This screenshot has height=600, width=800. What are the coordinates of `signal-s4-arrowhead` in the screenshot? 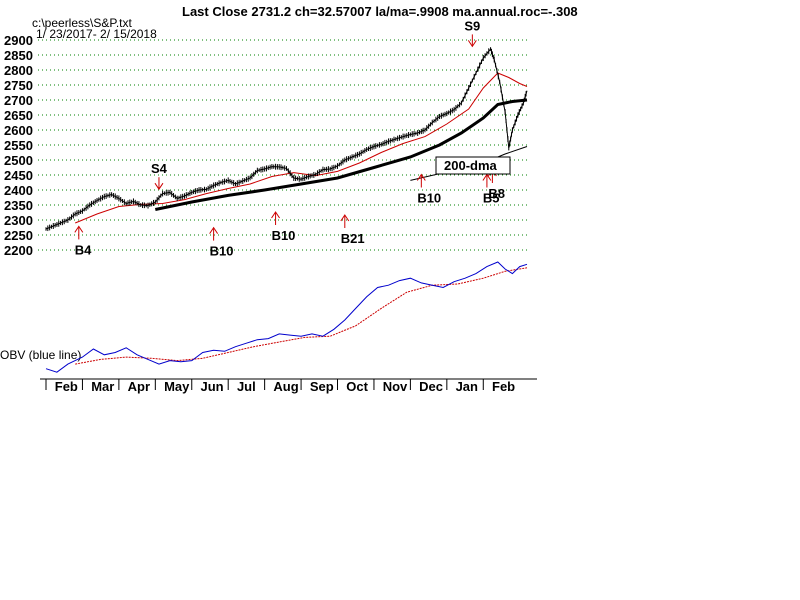 It's located at (159, 186).